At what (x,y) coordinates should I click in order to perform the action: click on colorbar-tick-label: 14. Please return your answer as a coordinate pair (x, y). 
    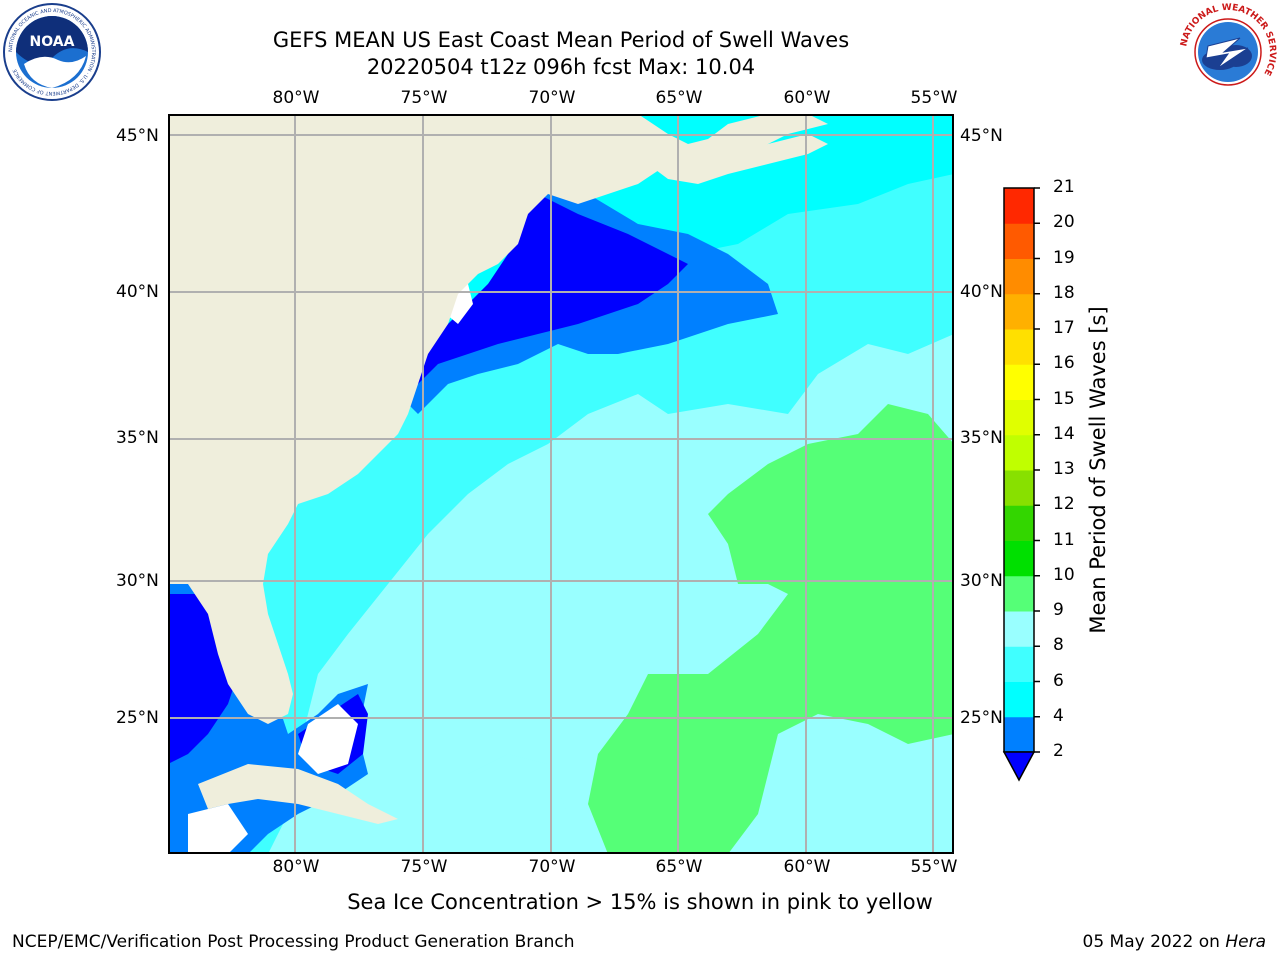
    Looking at the image, I should click on (1064, 433).